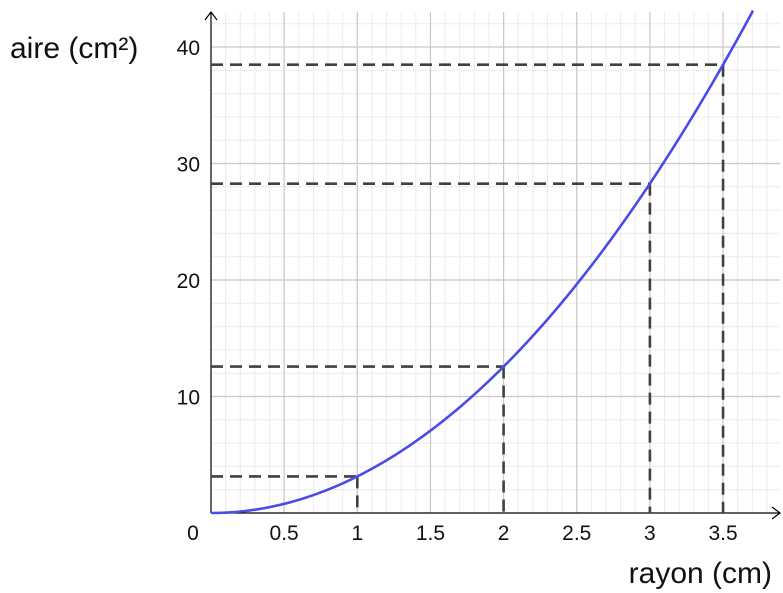 Image resolution: width=783 pixels, height=593 pixels. Describe the element at coordinates (722, 533) in the screenshot. I see `x-tick-label: 3.5` at that location.